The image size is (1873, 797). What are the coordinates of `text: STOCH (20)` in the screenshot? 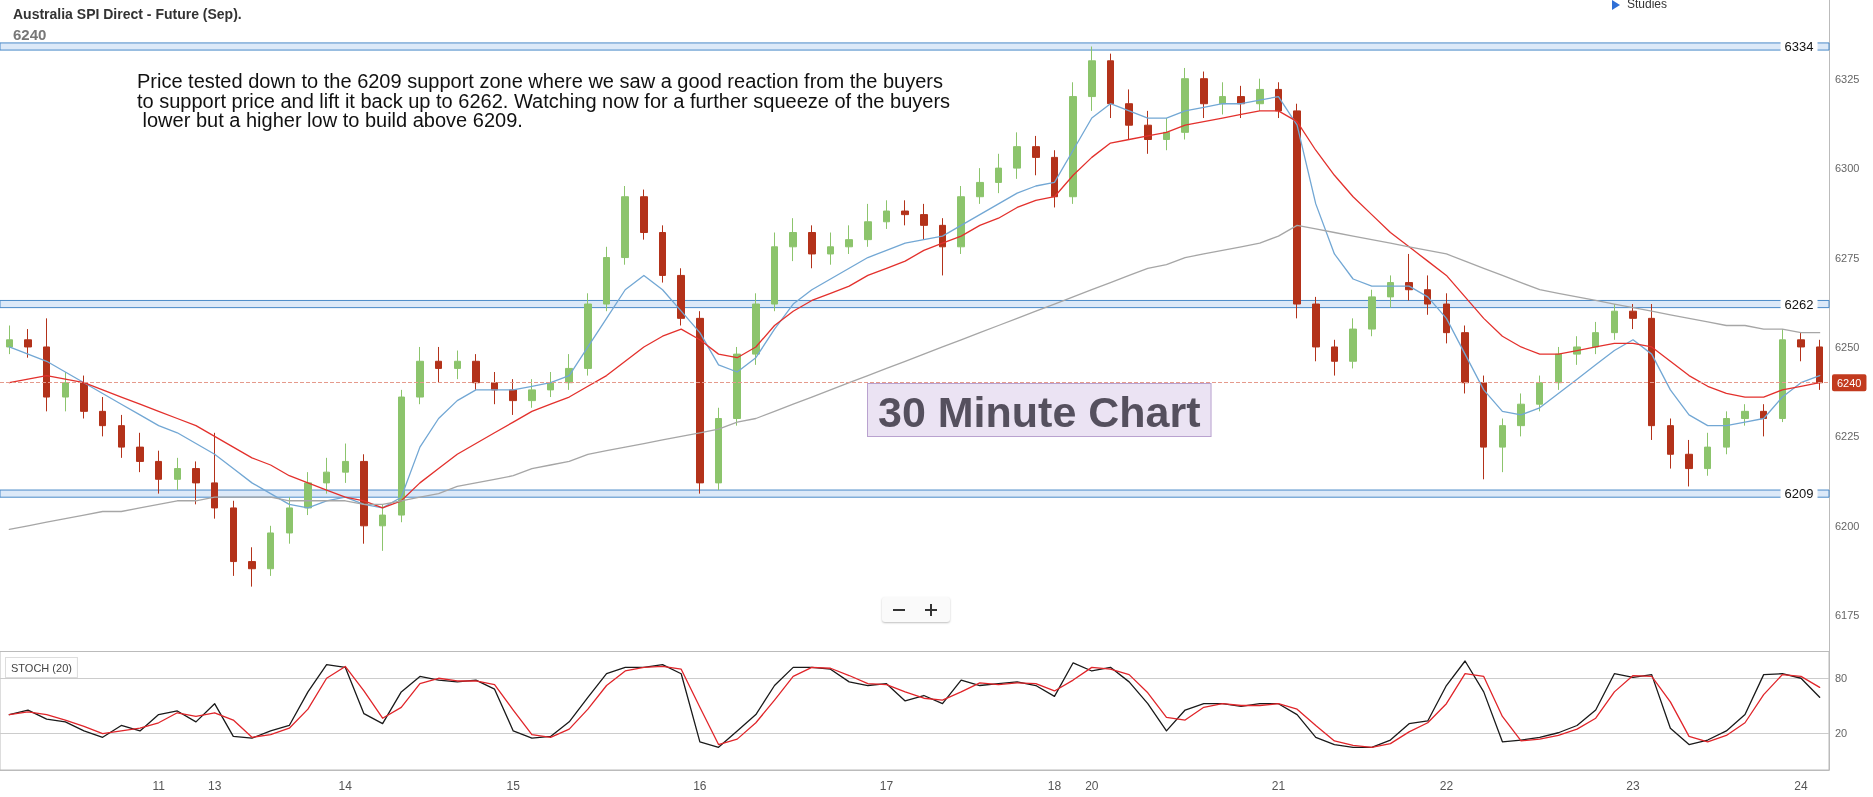 It's located at (41, 667).